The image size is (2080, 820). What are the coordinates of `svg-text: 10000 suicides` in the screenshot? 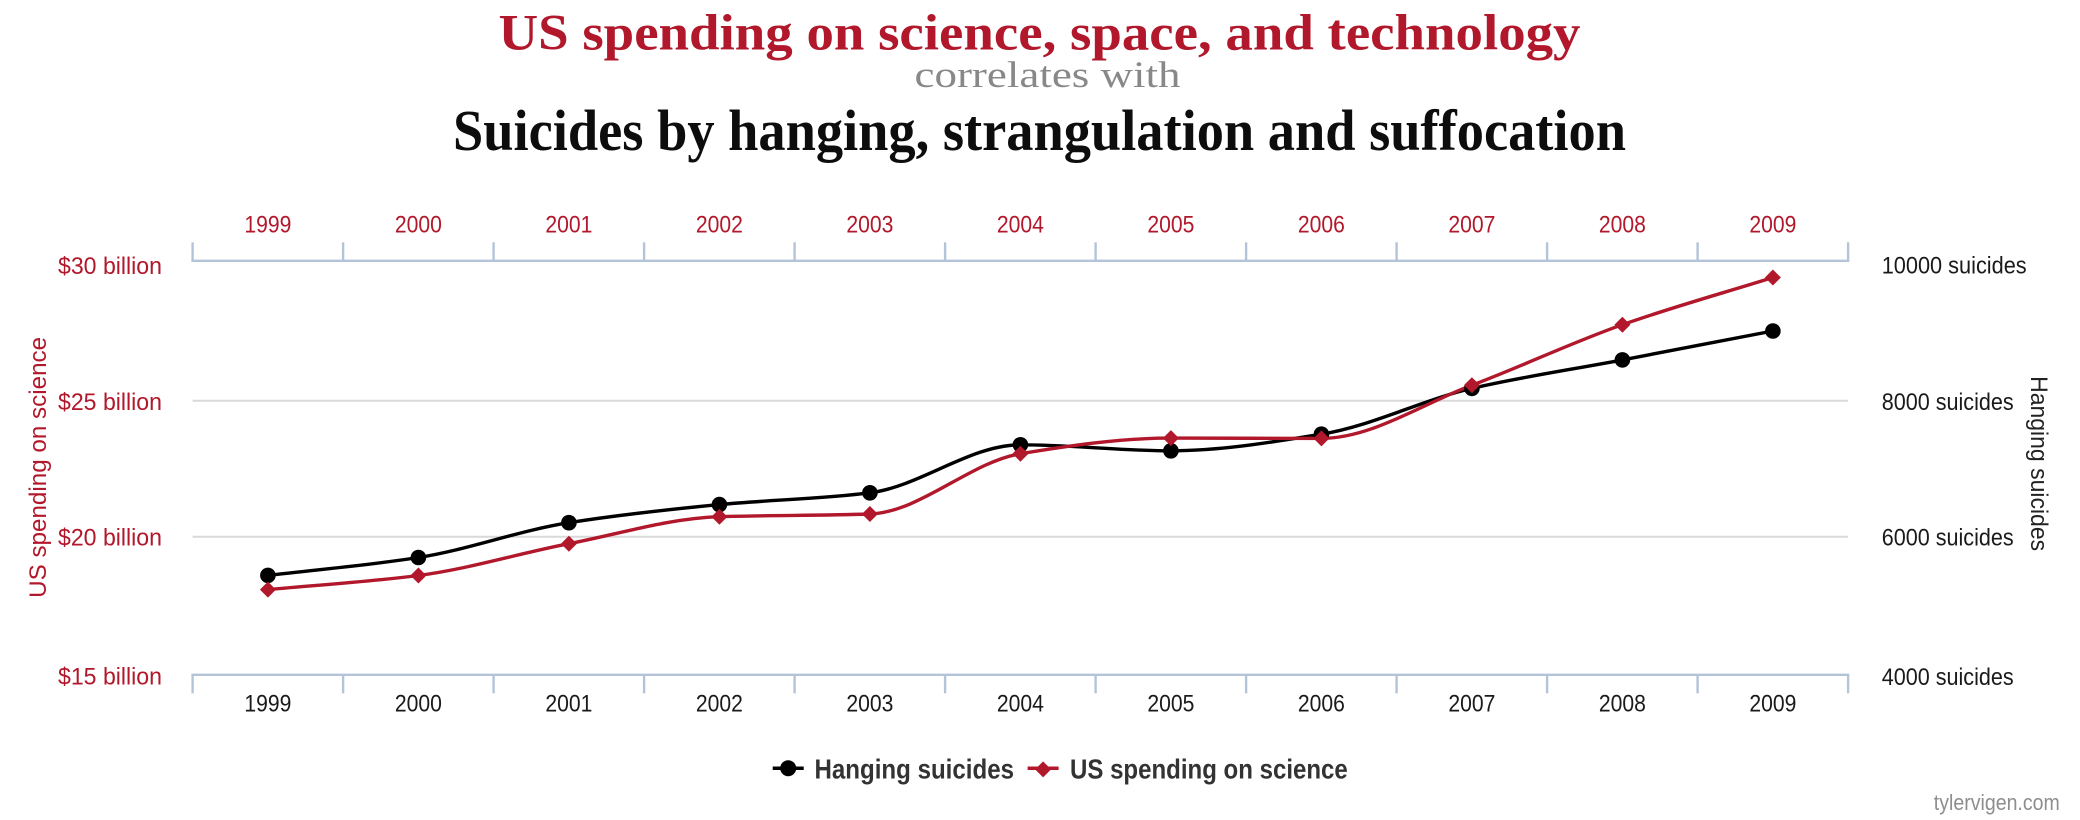 It's located at (1954, 266).